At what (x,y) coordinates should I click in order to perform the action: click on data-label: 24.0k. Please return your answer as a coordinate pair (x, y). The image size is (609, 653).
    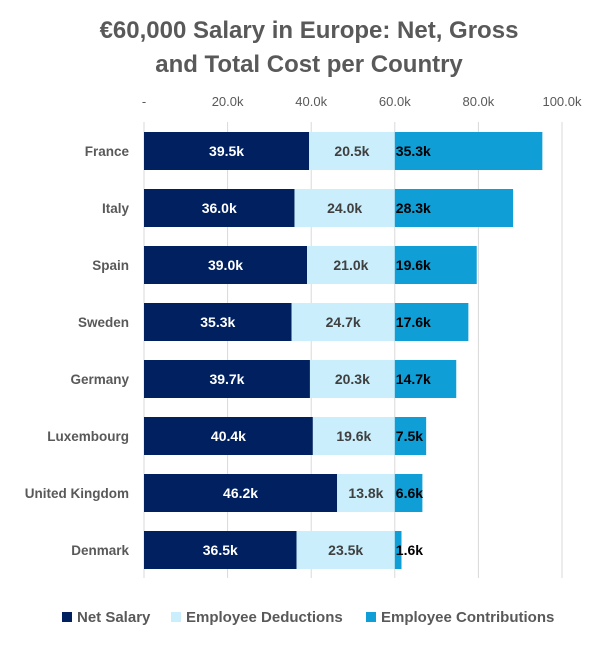
    Looking at the image, I should click on (344, 208).